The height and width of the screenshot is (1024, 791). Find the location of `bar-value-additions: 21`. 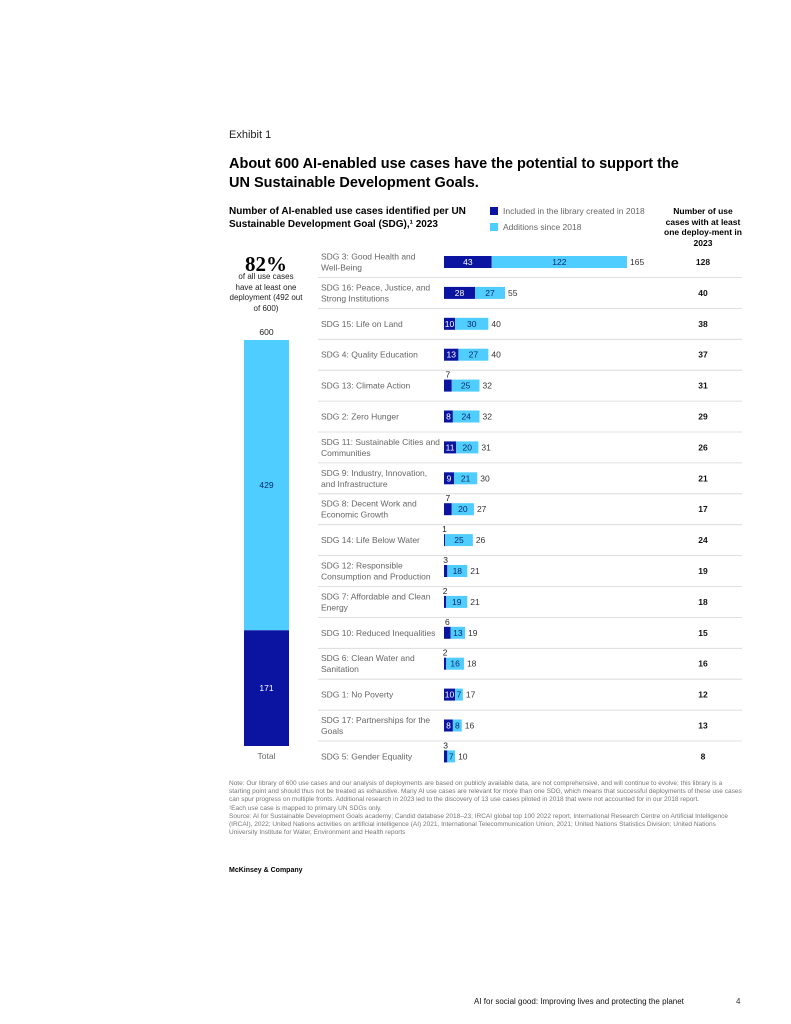

bar-value-additions: 21 is located at coordinates (466, 478).